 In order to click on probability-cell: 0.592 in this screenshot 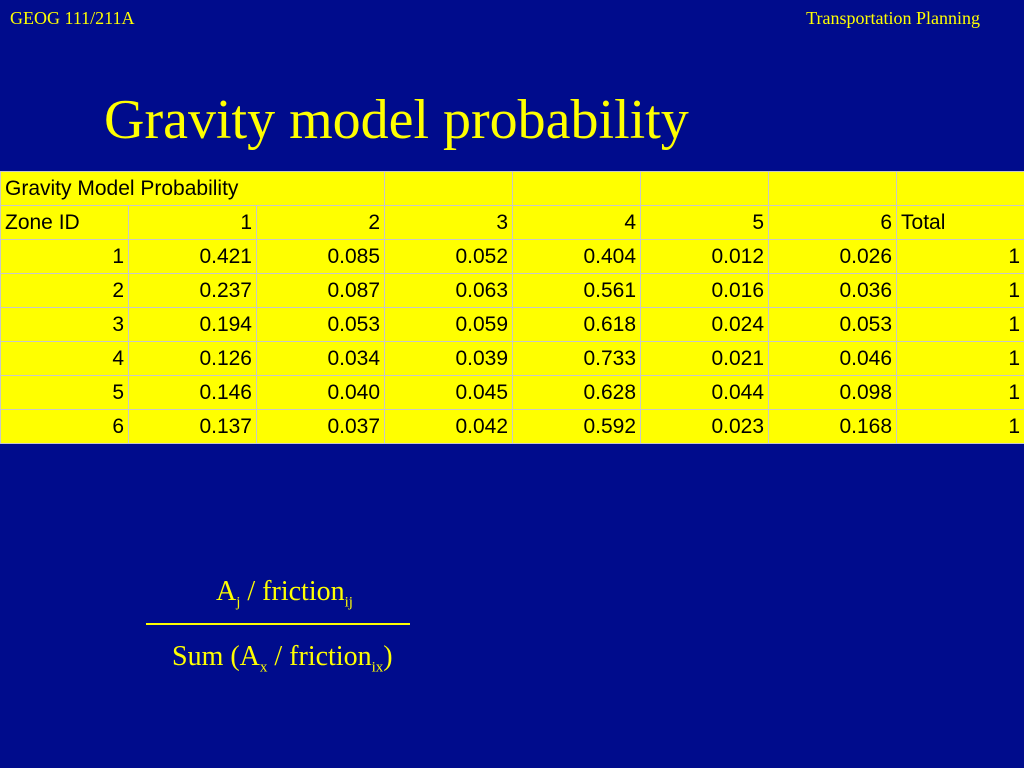, I will do `click(577, 426)`.